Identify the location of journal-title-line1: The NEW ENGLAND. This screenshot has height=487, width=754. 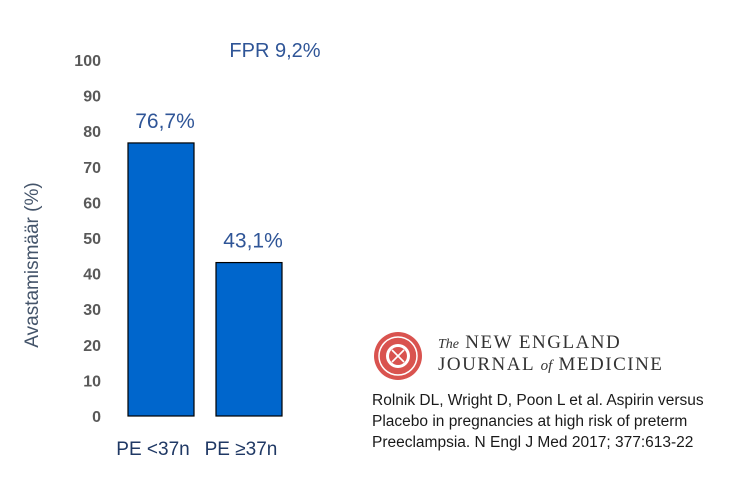
(529, 343).